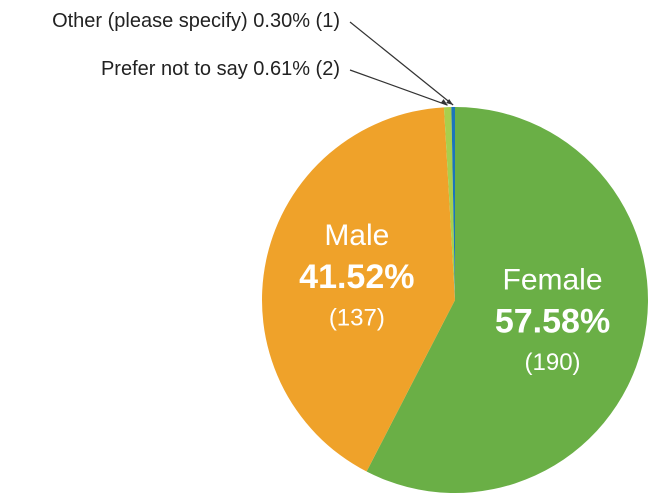 The width and height of the screenshot is (652, 494). Describe the element at coordinates (553, 362) in the screenshot. I see `slice-count: (190)` at that location.